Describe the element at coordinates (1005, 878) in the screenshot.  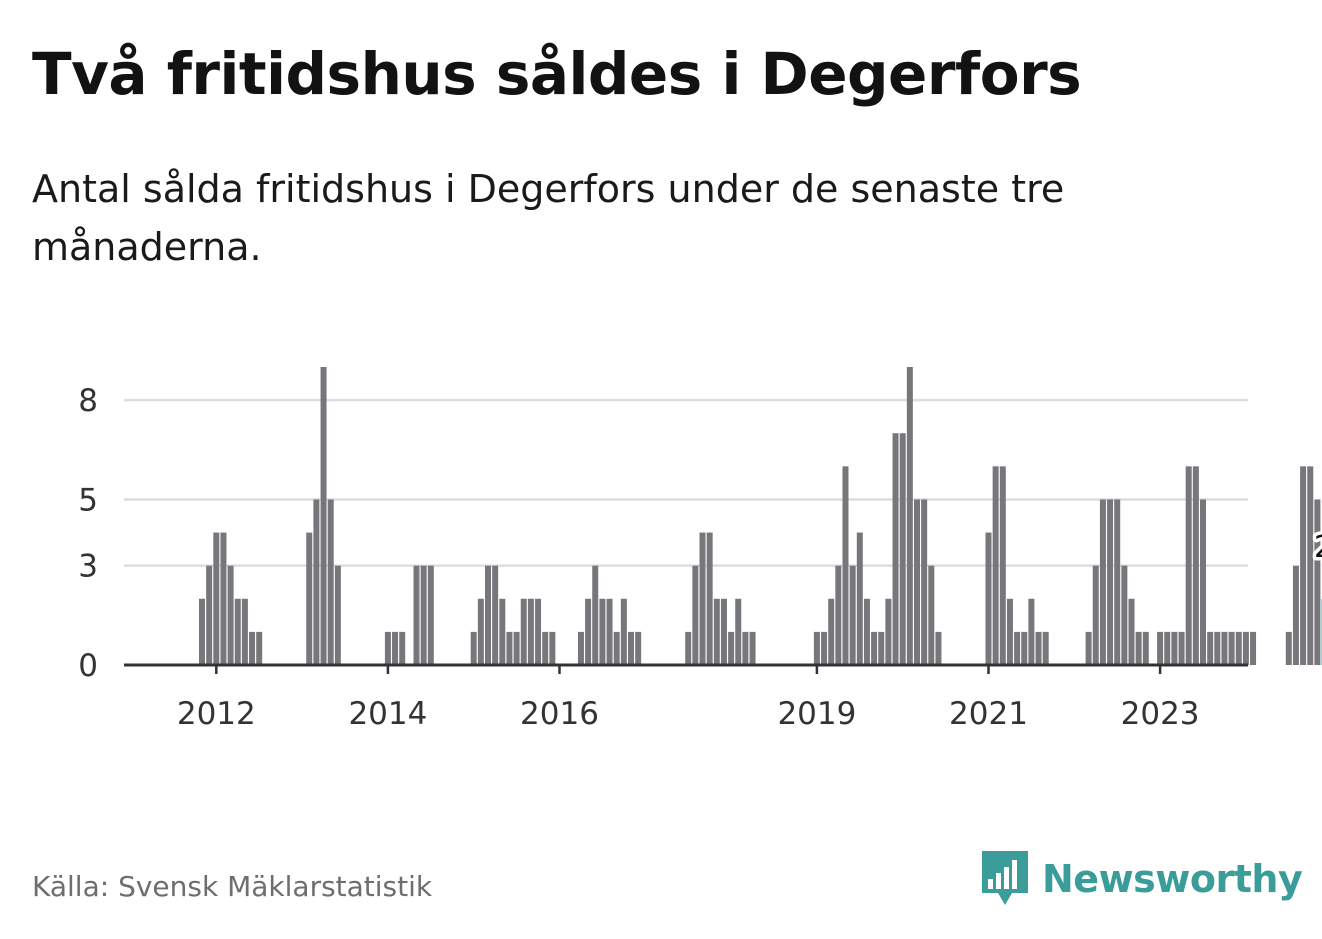
I see `newsworthy-icon` at that location.